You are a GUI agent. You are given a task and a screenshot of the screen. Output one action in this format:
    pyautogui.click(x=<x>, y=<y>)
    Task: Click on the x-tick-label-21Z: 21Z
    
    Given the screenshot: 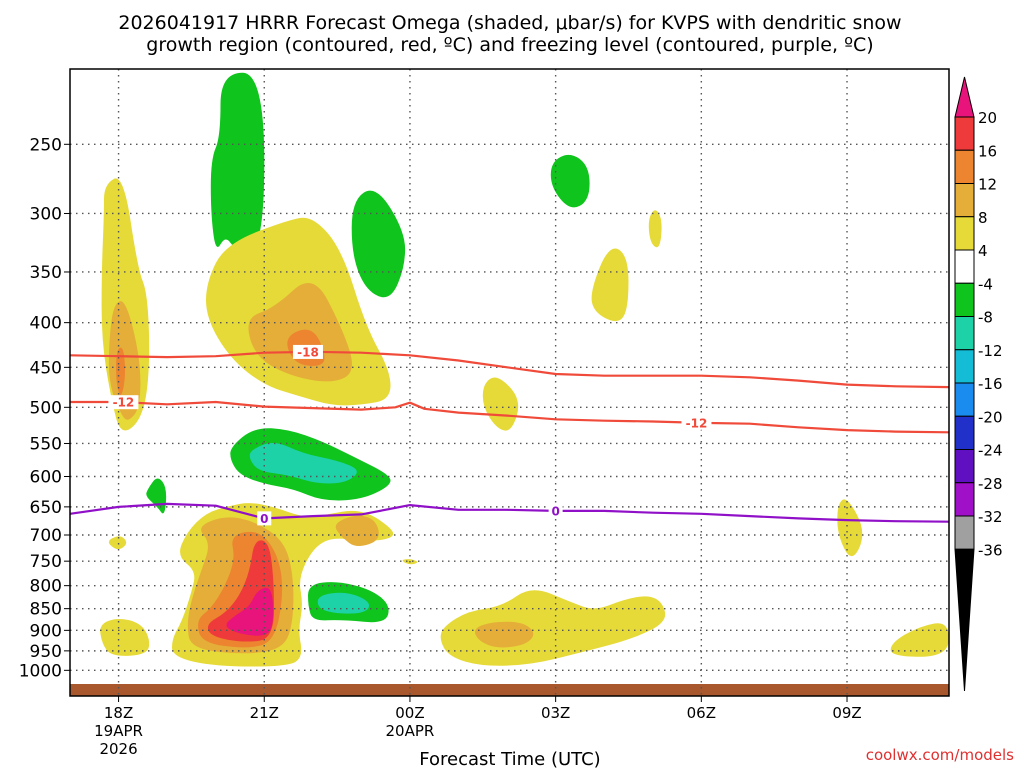 What is the action you would take?
    pyautogui.click(x=264, y=713)
    